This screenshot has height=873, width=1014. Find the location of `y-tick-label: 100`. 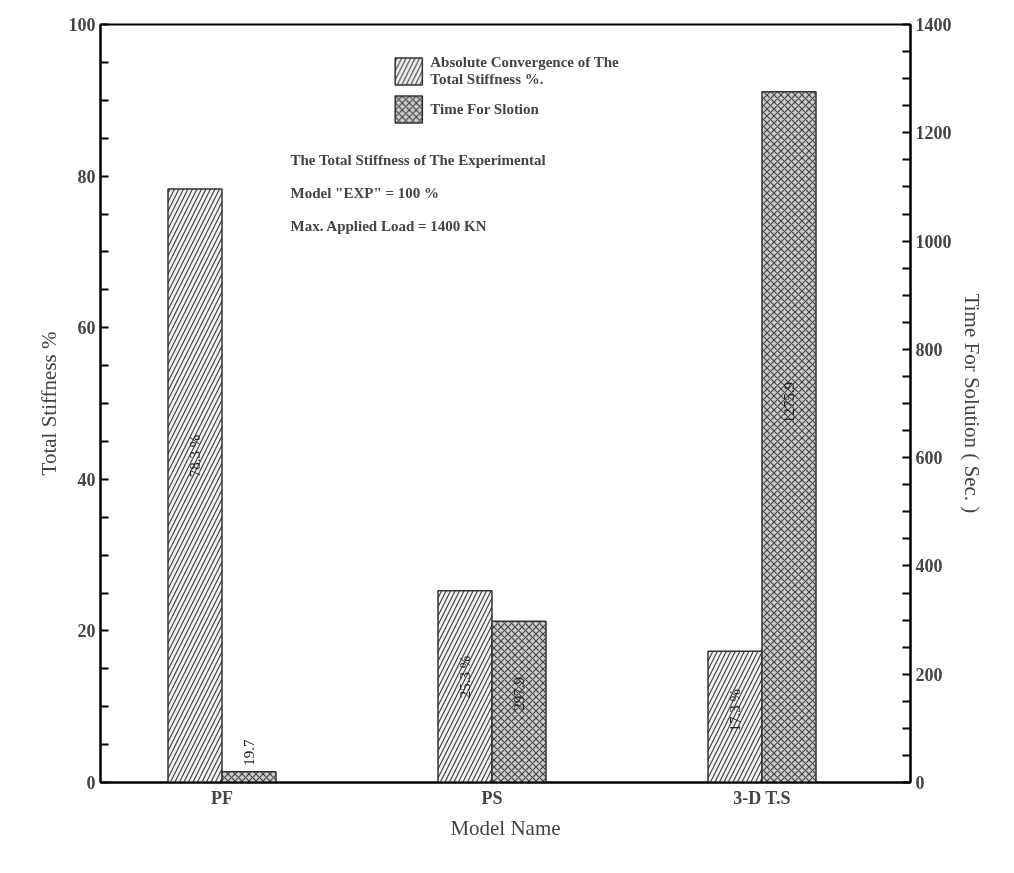

y-tick-label: 100 is located at coordinates (82, 25).